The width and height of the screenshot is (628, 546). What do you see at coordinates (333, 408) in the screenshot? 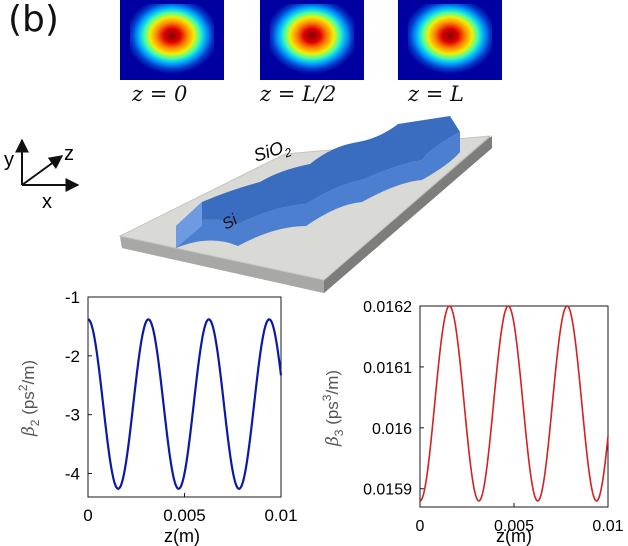
I see `chart-beta3-ylabel: β3 (ps3/m)` at bounding box center [333, 408].